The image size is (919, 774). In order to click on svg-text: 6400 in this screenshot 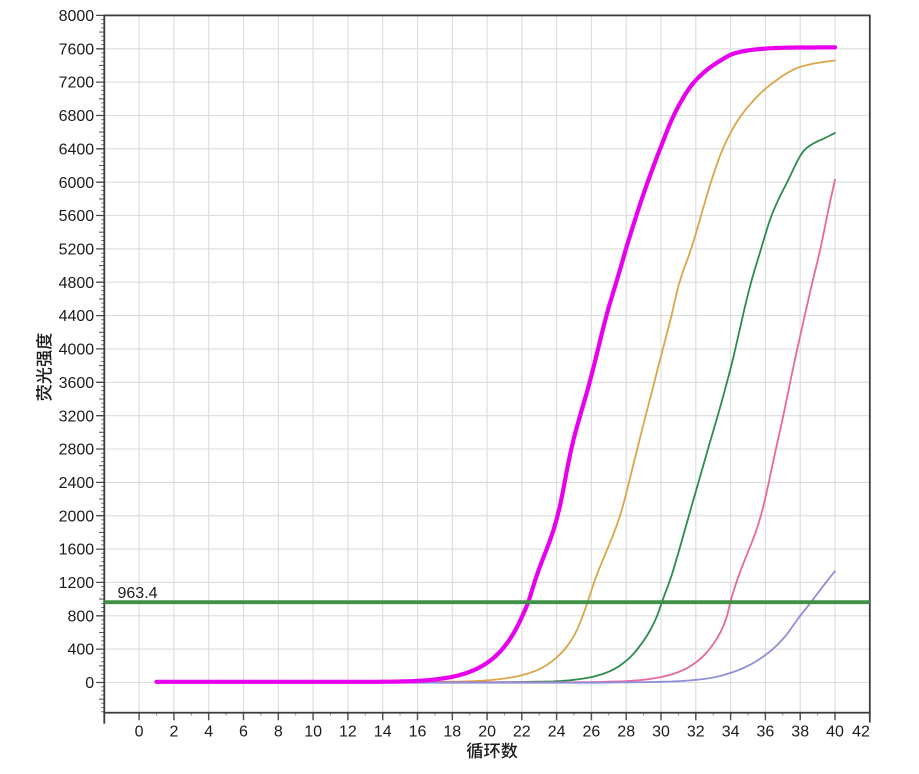, I will do `click(77, 149)`.